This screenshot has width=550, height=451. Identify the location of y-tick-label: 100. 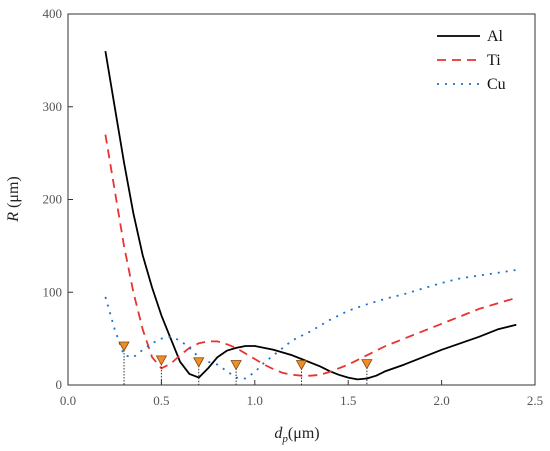
(53, 291).